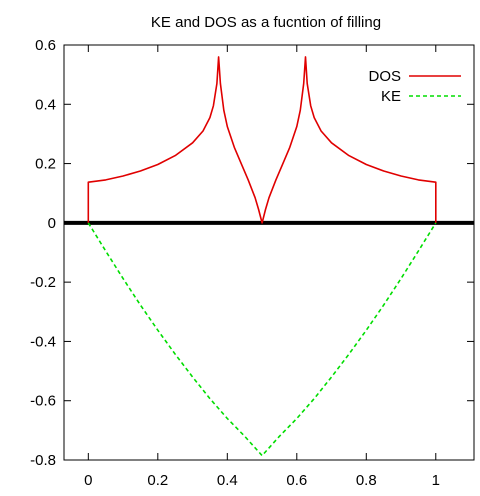 This screenshot has width=480, height=496. What do you see at coordinates (52, 223) in the screenshot?
I see `y-tick-label: 0` at bounding box center [52, 223].